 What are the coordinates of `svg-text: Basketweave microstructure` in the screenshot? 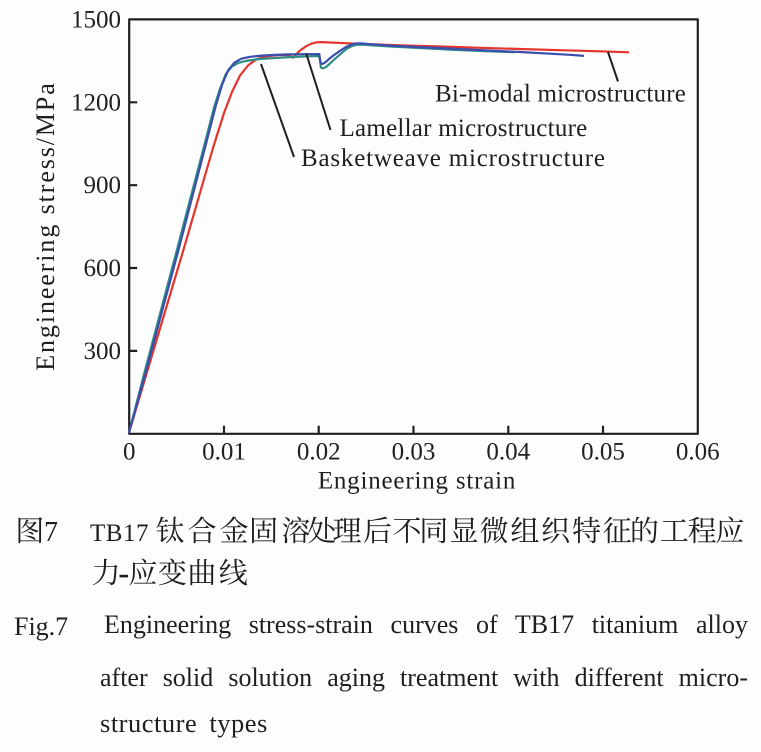 It's located at (453, 158).